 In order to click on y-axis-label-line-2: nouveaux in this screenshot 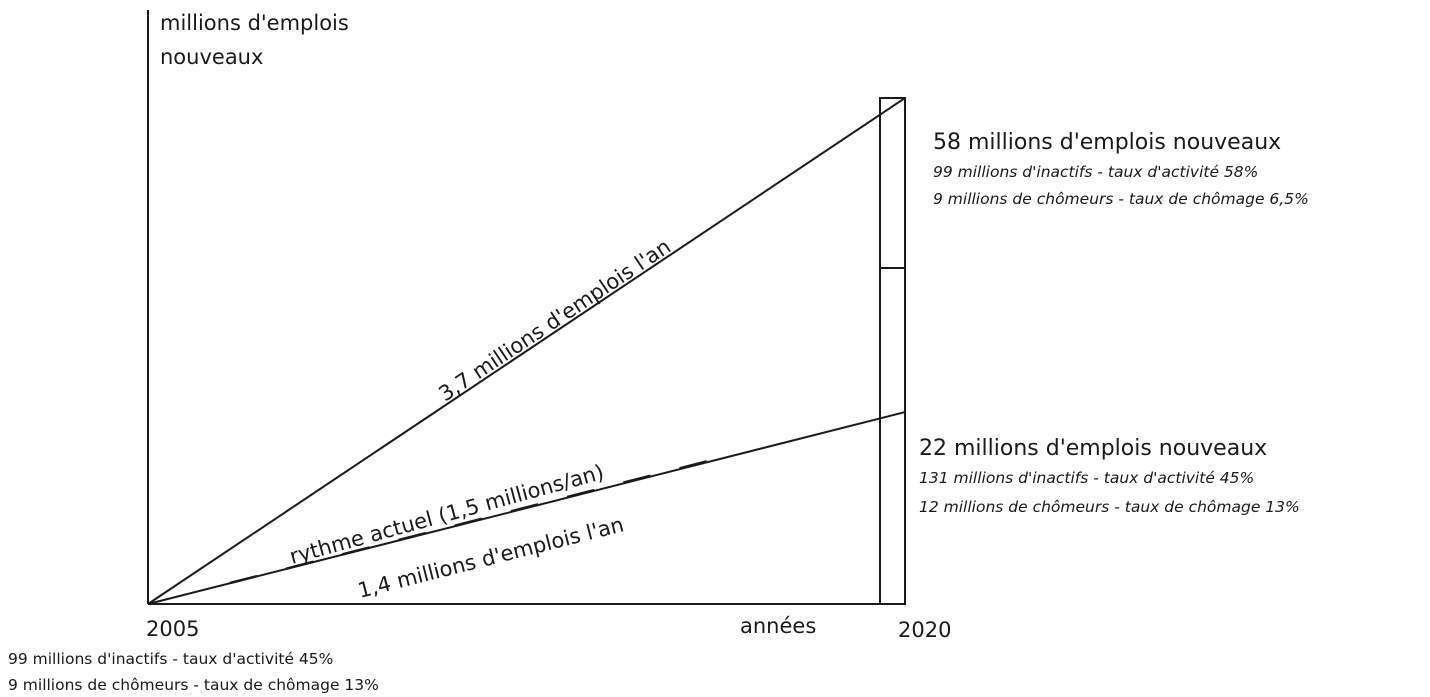, I will do `click(211, 57)`.